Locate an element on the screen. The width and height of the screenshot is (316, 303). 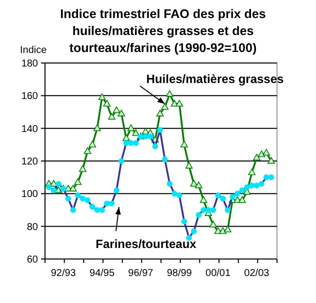
series-label: Huiles/matières grasses is located at coordinates (215, 79).